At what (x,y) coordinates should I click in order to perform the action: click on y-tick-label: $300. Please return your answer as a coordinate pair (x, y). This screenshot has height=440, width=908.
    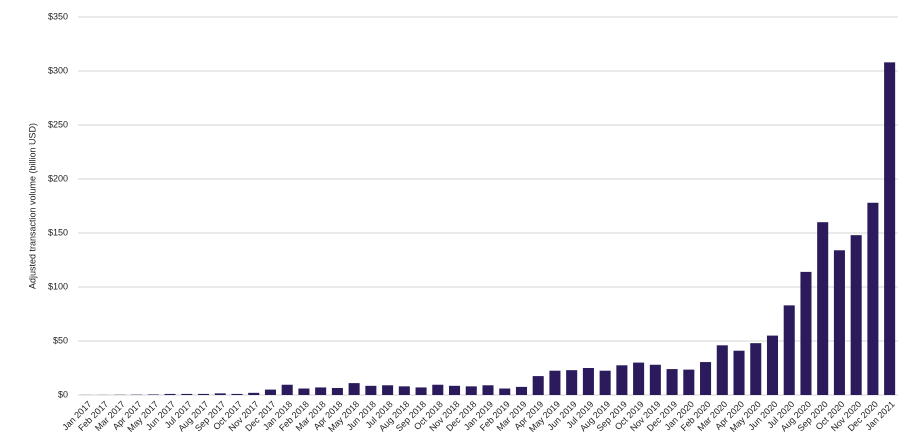
    Looking at the image, I should click on (58, 70).